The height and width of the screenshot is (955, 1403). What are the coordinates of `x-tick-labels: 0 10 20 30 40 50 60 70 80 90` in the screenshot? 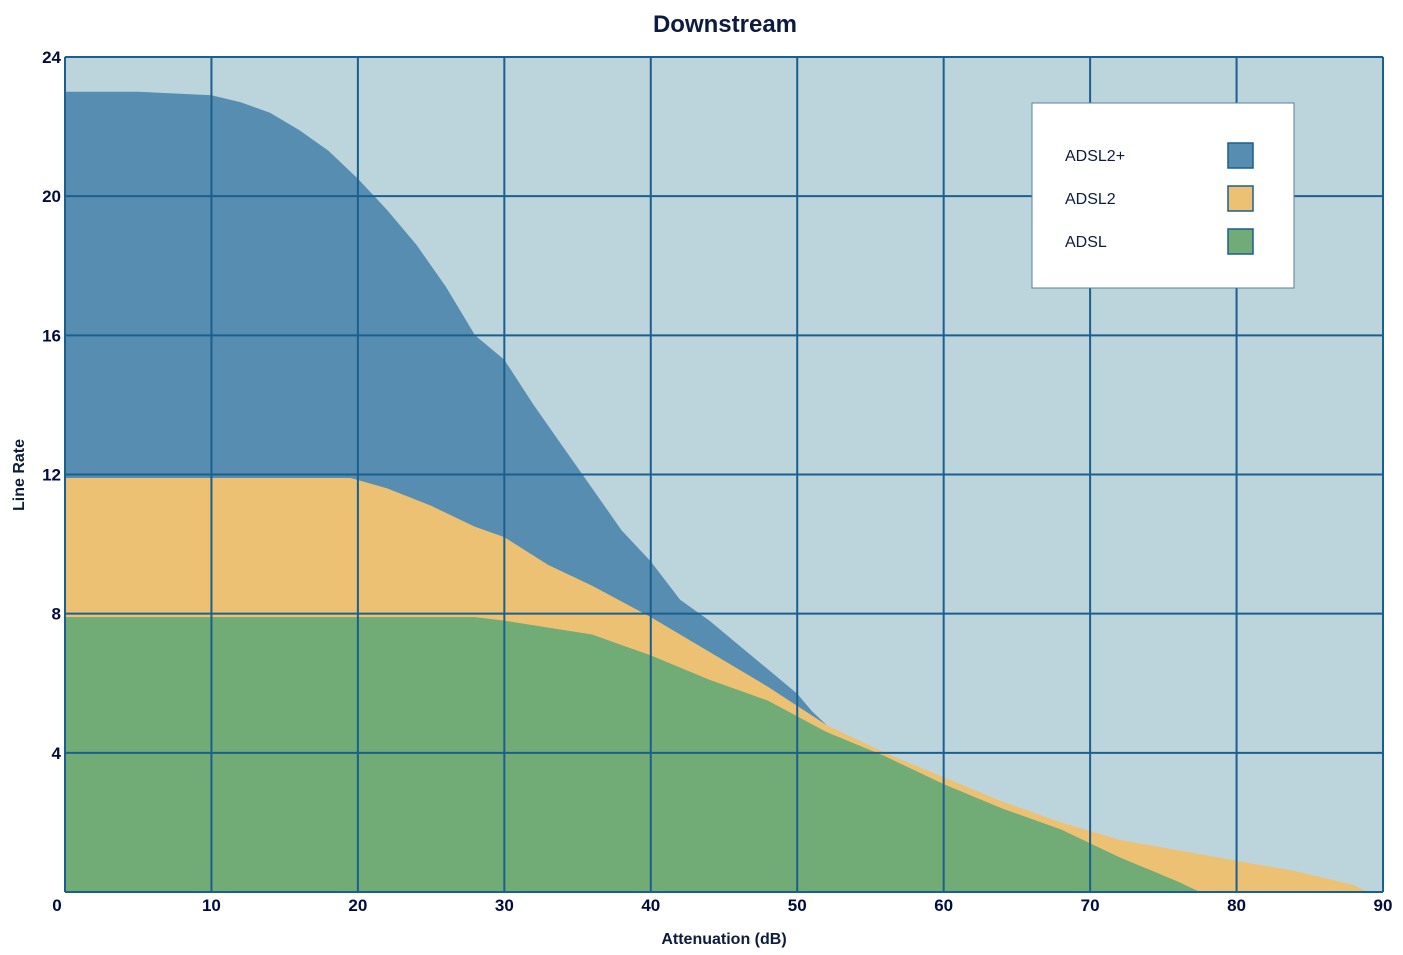 It's located at (722, 905).